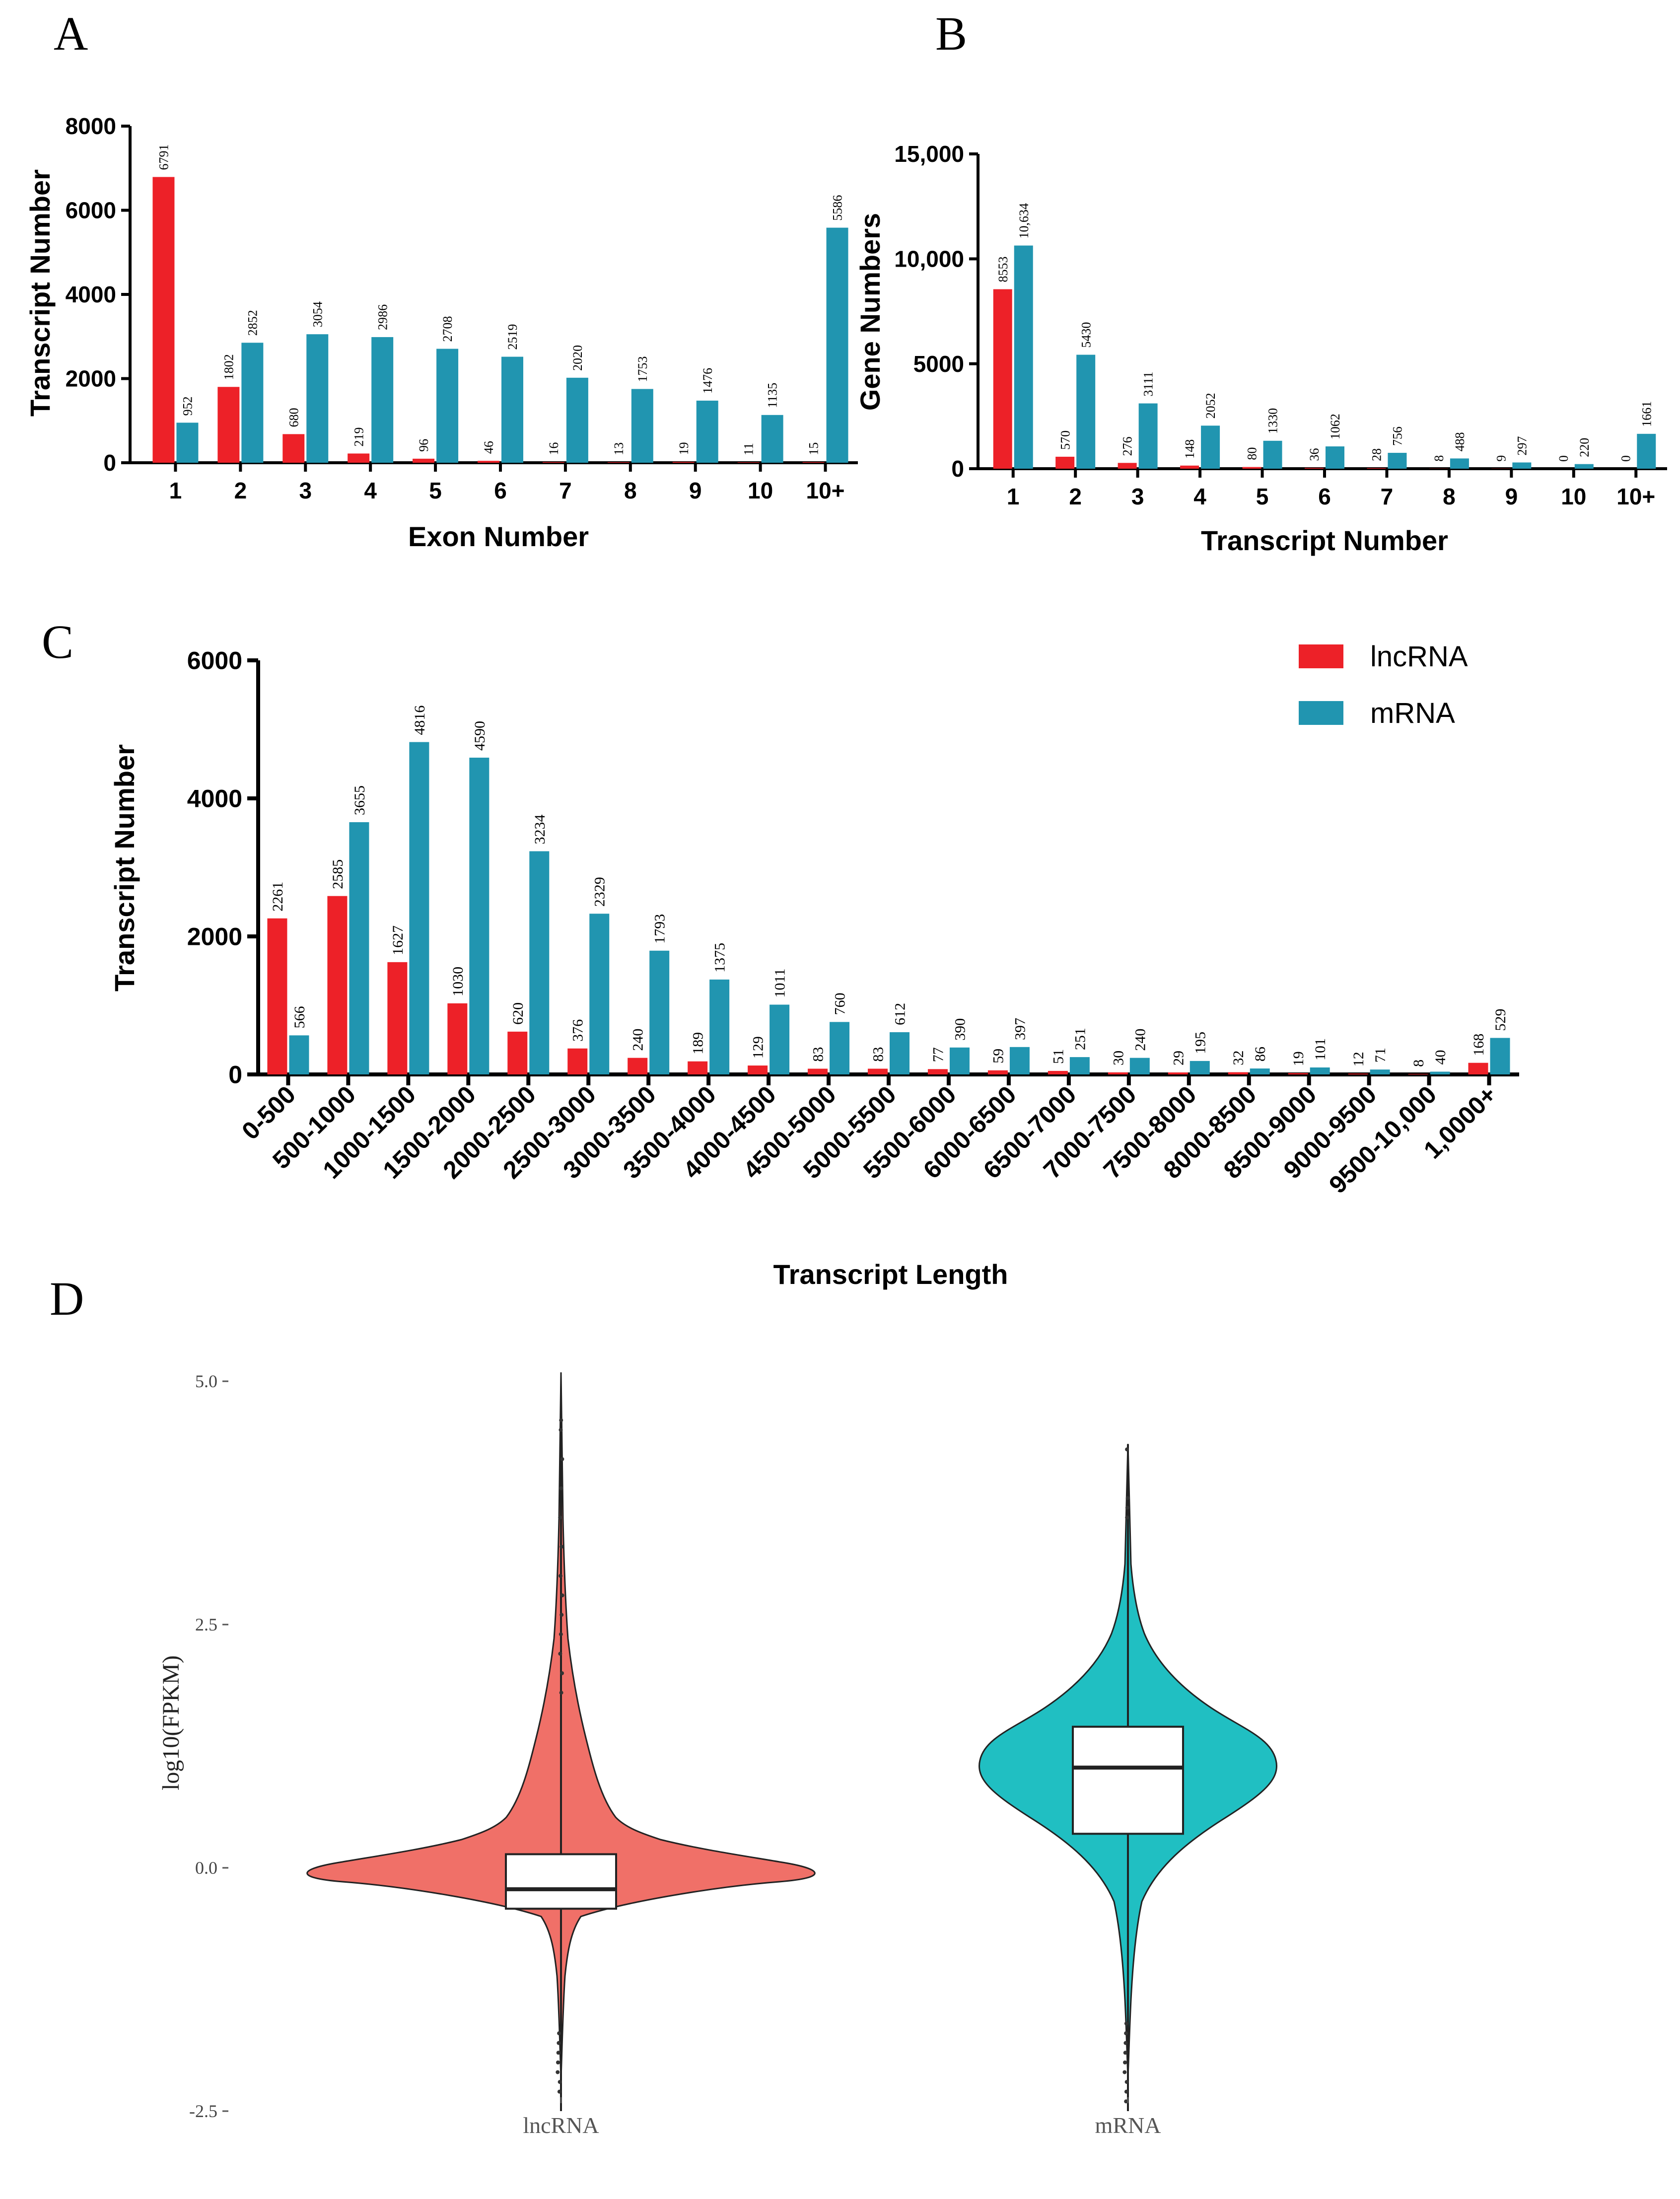  What do you see at coordinates (498, 536) in the screenshot?
I see `x-axis-title: Exon Number` at bounding box center [498, 536].